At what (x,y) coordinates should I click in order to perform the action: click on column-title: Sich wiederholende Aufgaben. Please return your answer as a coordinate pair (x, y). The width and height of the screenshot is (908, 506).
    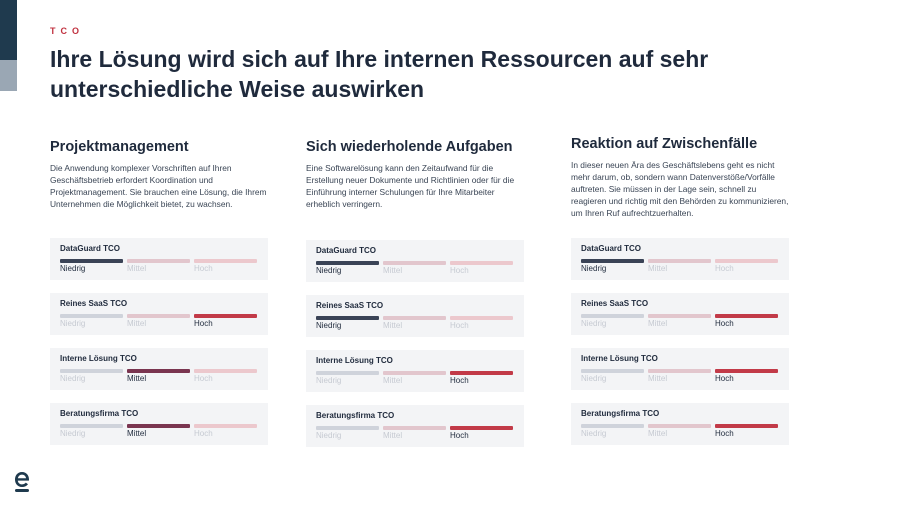
    Looking at the image, I should click on (409, 147).